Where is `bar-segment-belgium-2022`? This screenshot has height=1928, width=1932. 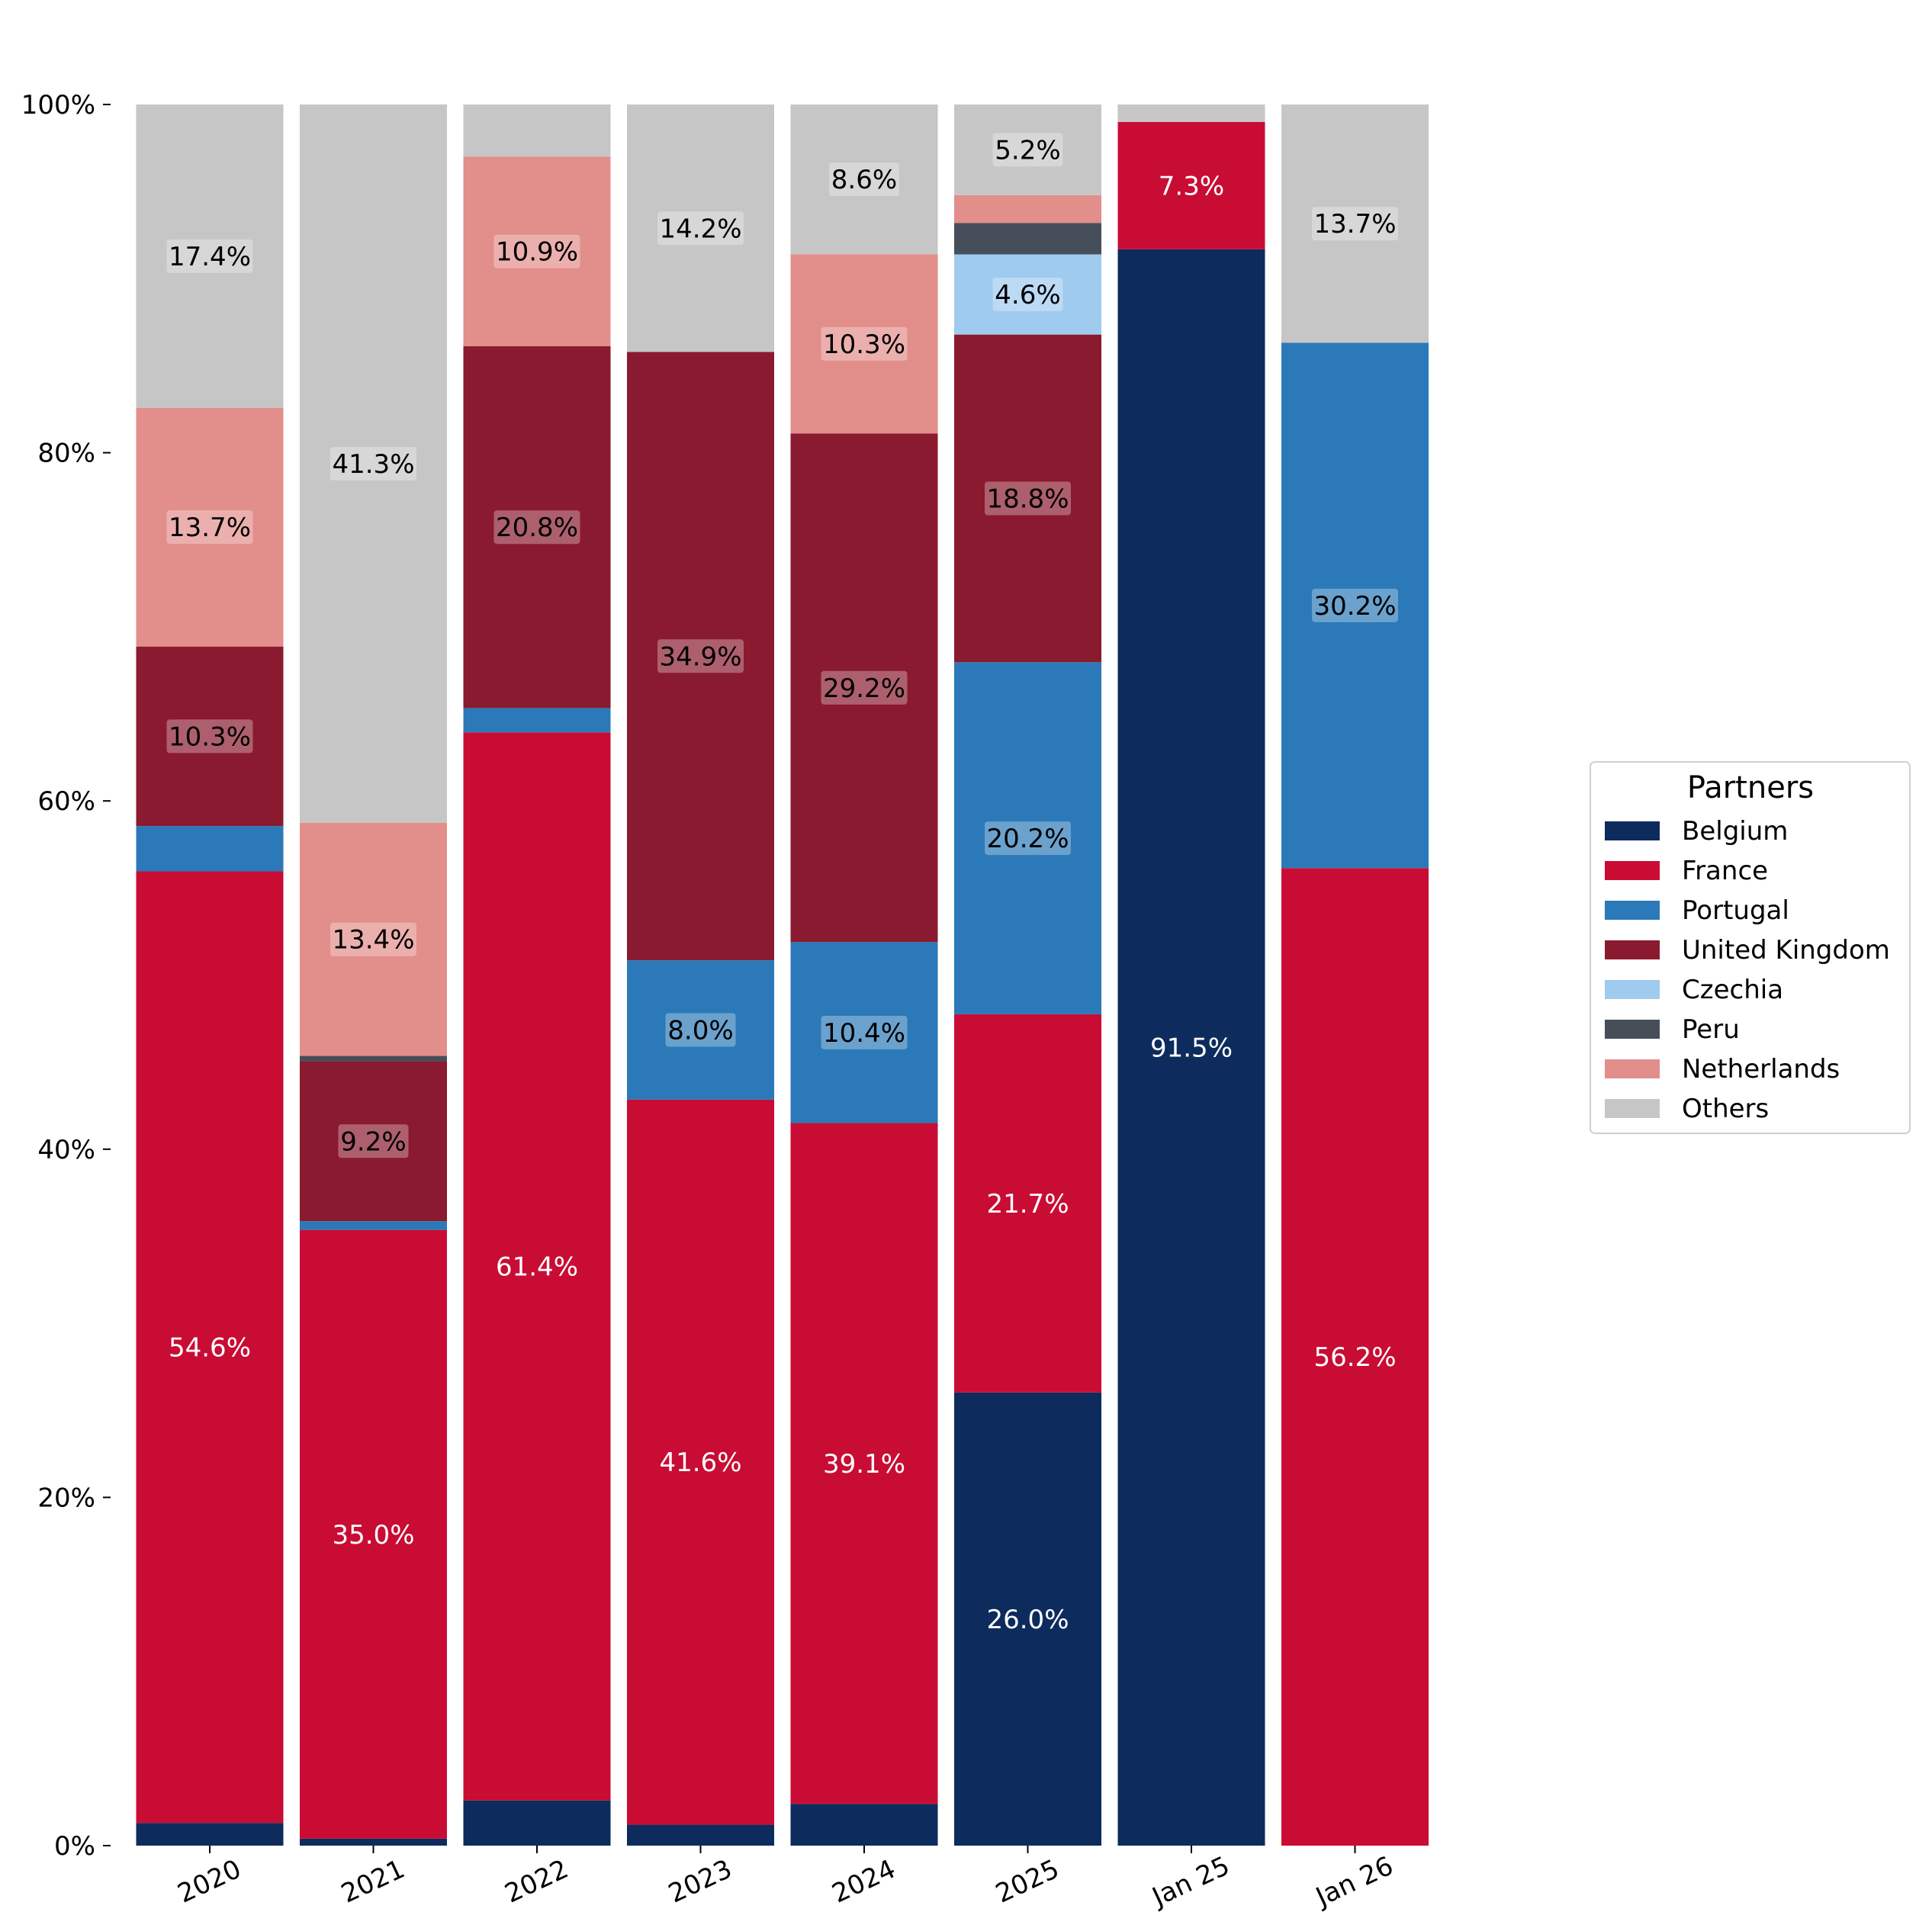 bar-segment-belgium-2022 is located at coordinates (537, 1823).